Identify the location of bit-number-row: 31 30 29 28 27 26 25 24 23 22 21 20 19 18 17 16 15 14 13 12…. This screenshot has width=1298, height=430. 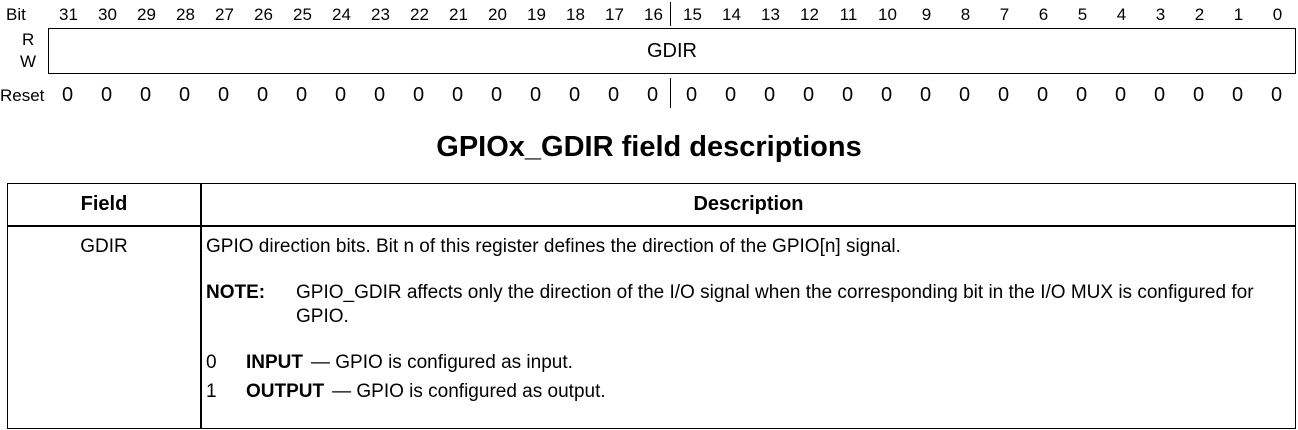
(673, 15).